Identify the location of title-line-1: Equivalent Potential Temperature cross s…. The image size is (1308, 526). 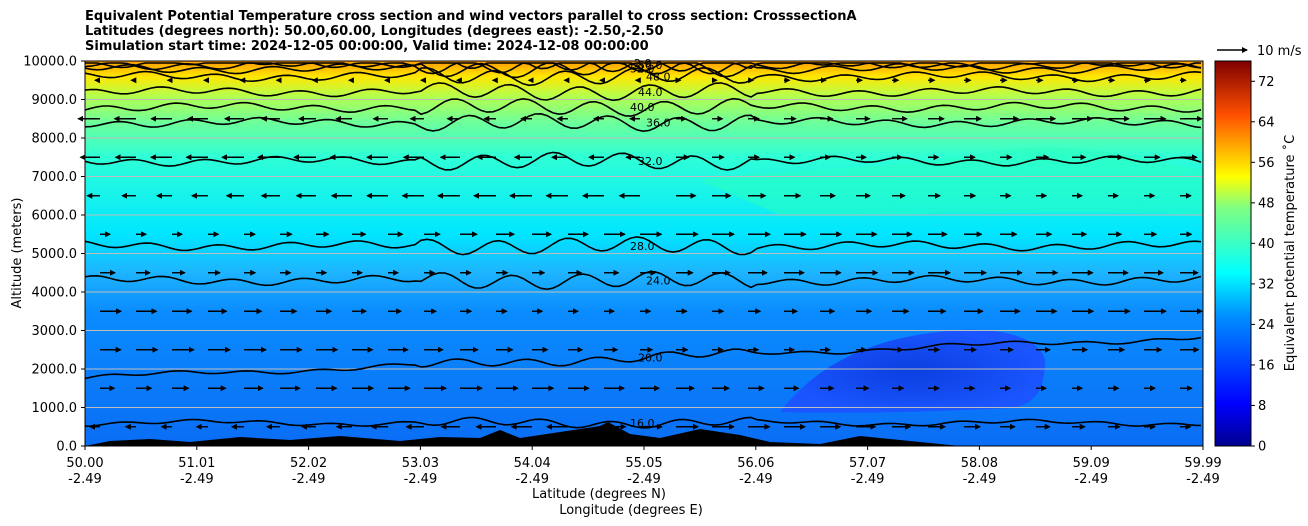
(471, 16).